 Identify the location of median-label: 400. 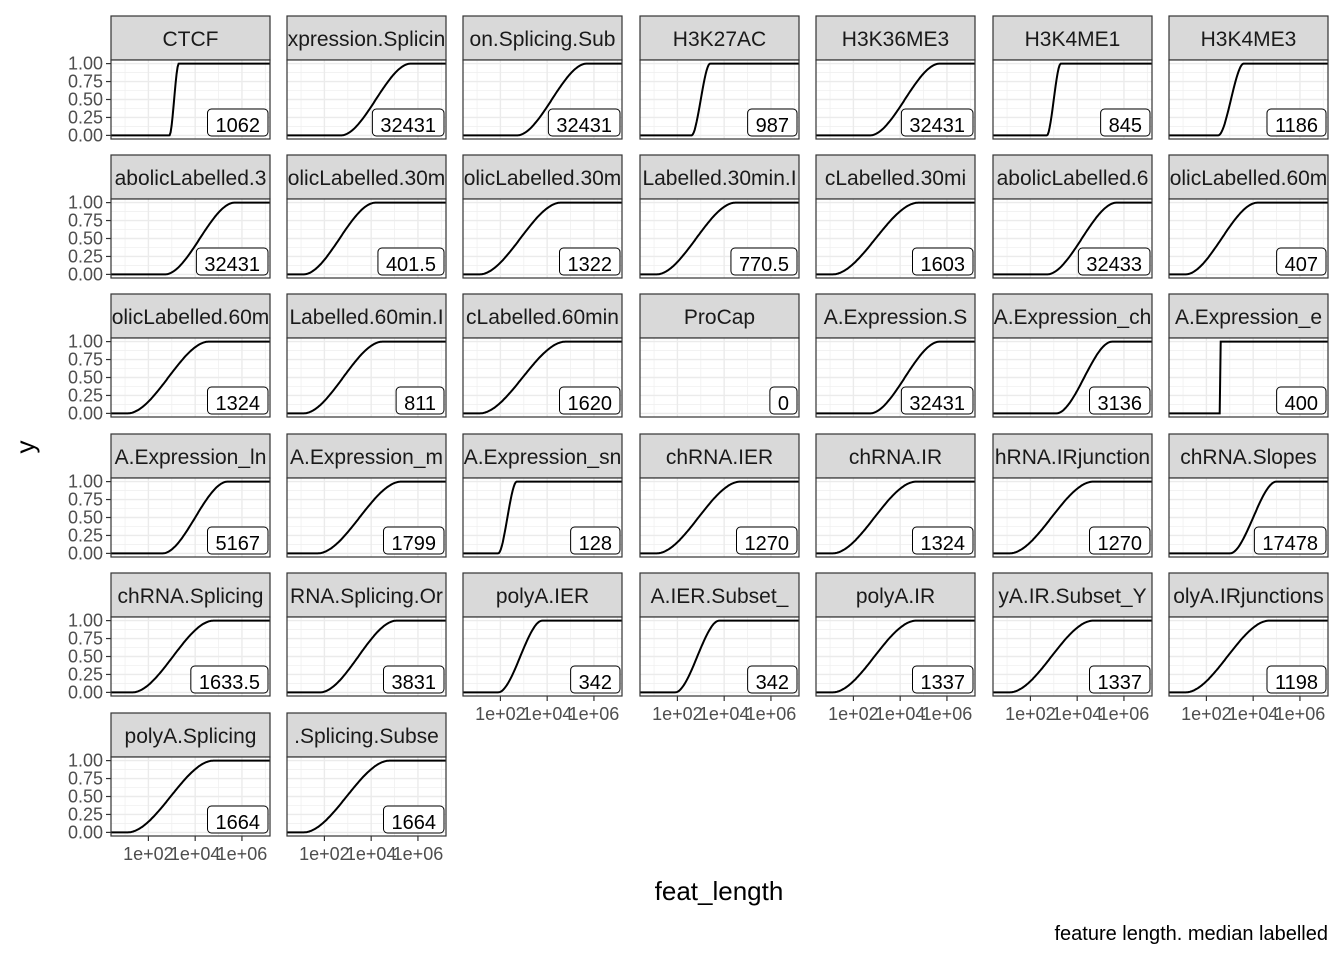
(1301, 404).